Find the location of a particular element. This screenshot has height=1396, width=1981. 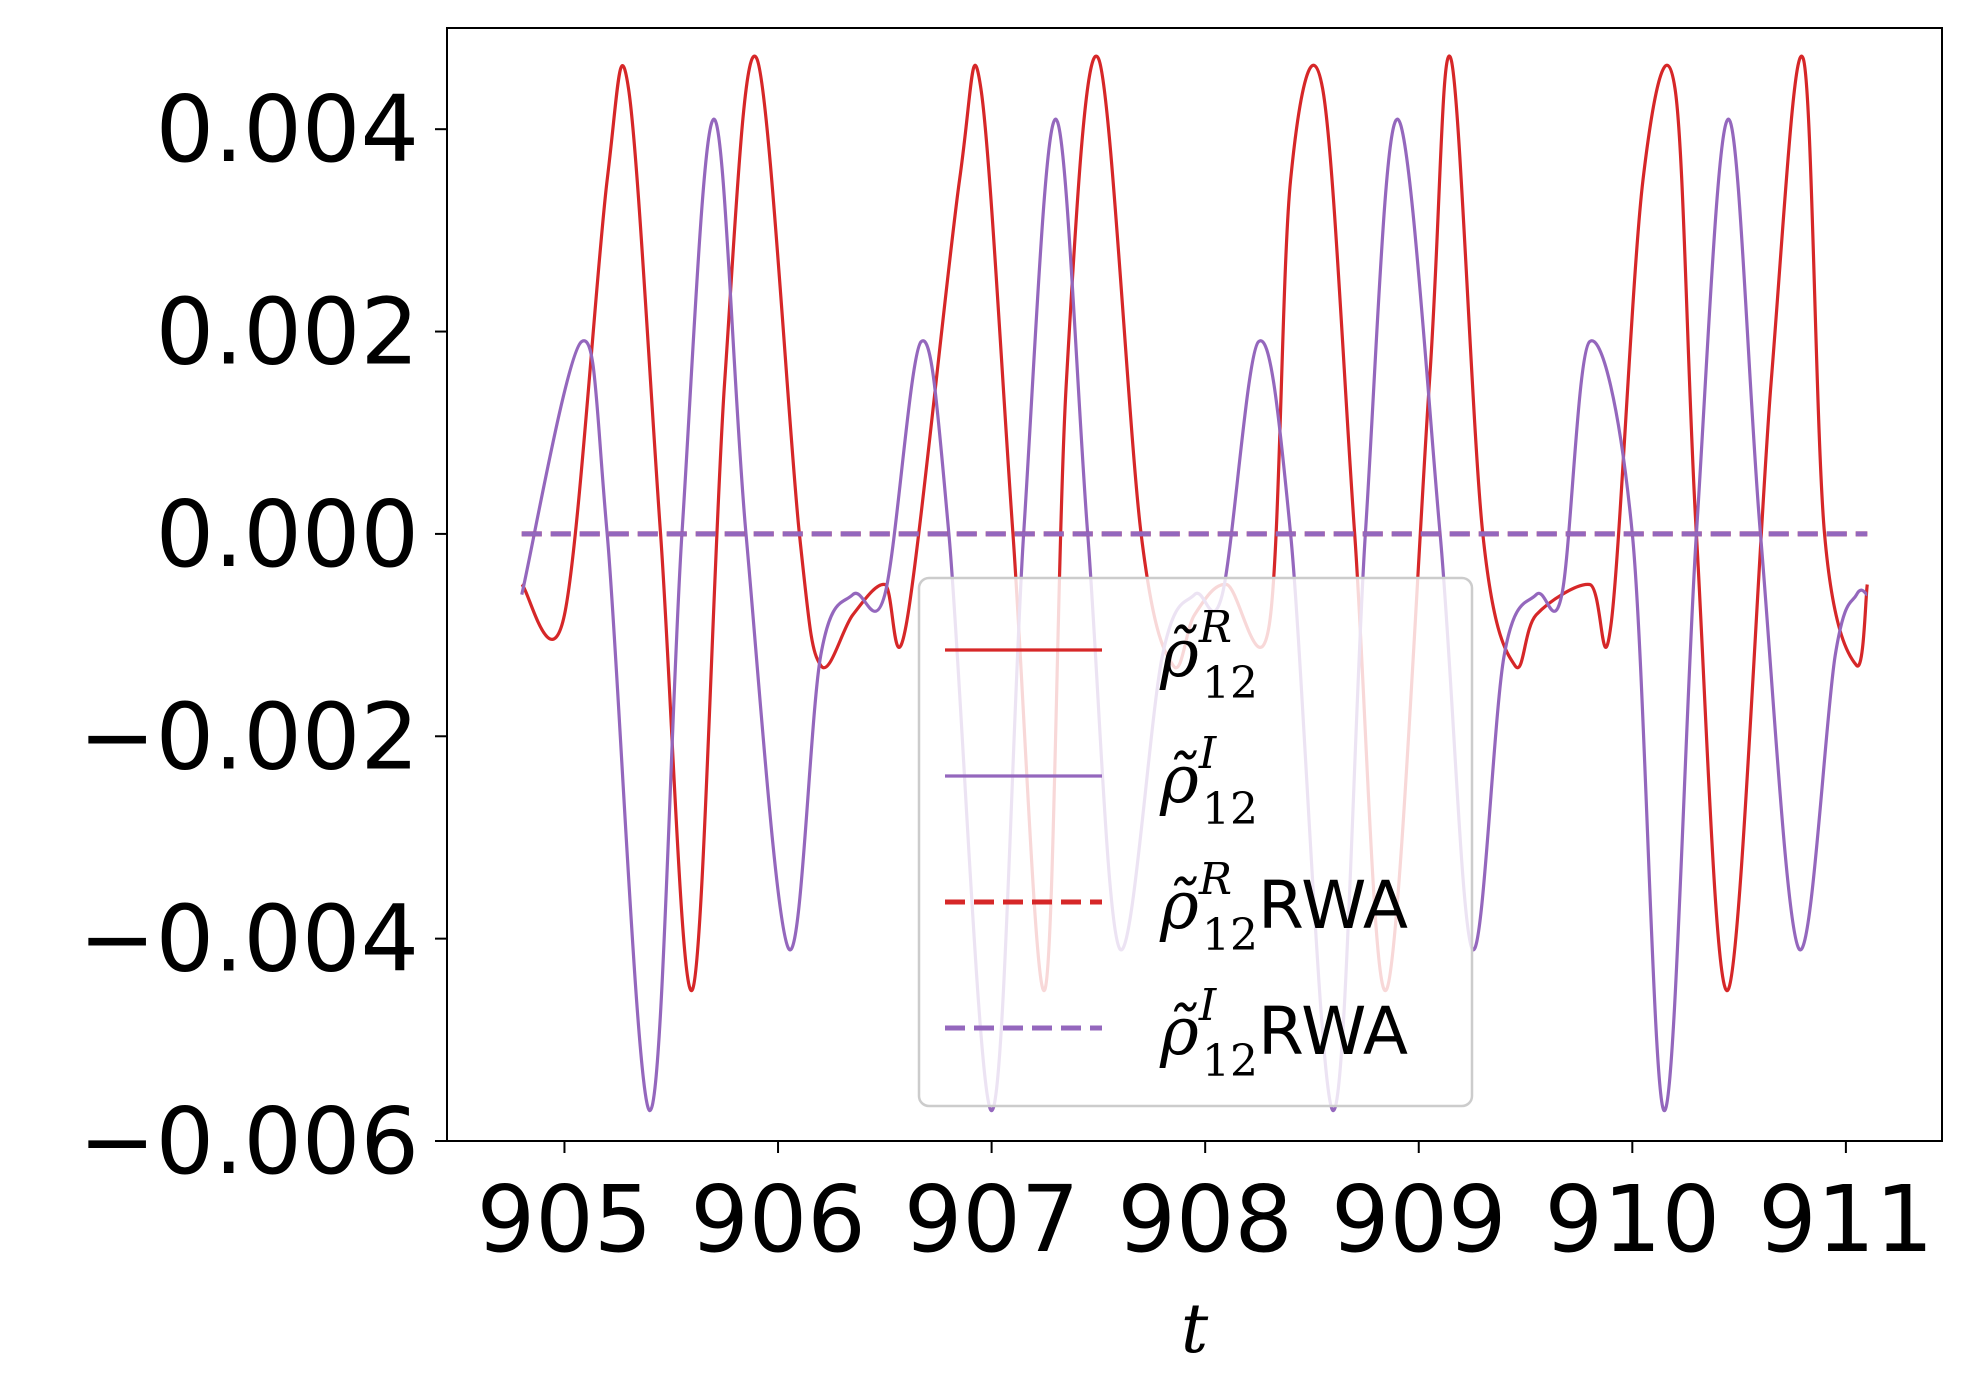

x-tick-label: 906 is located at coordinates (778, 1219).